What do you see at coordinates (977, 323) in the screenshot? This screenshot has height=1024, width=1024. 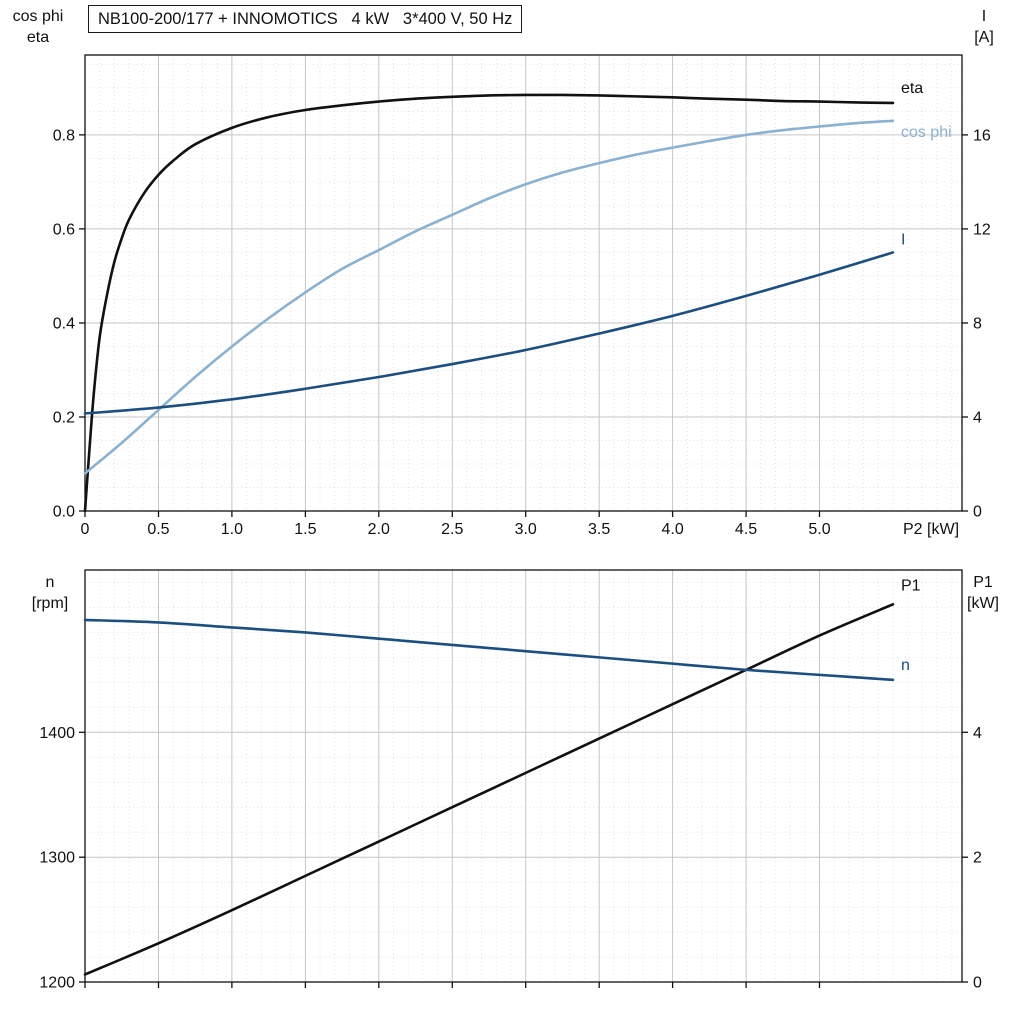 I see `y-right-tick-label: 8` at bounding box center [977, 323].